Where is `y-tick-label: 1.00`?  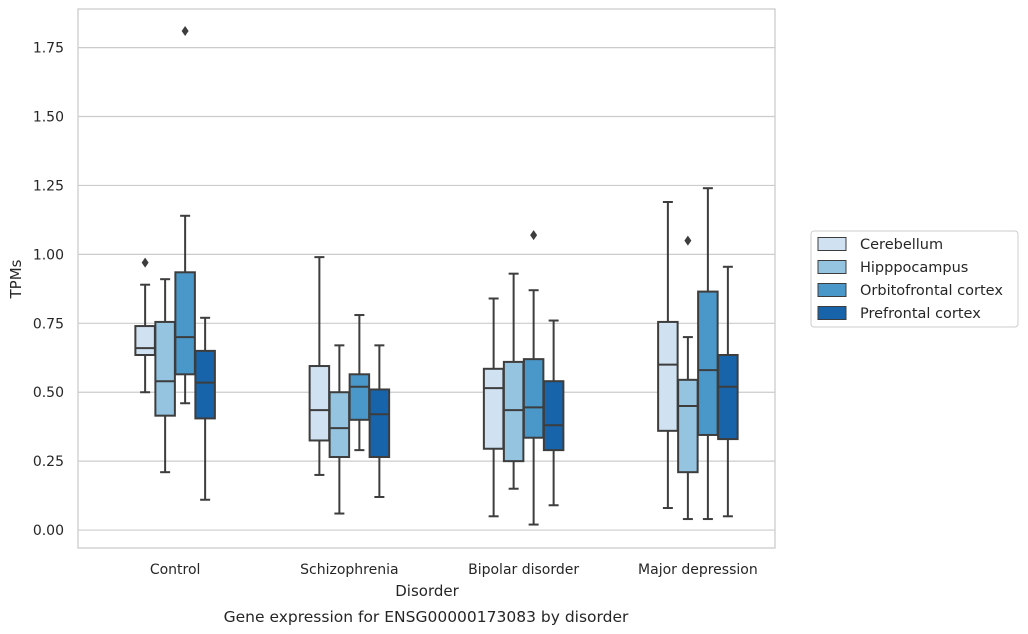 y-tick-label: 1.00 is located at coordinates (48, 255).